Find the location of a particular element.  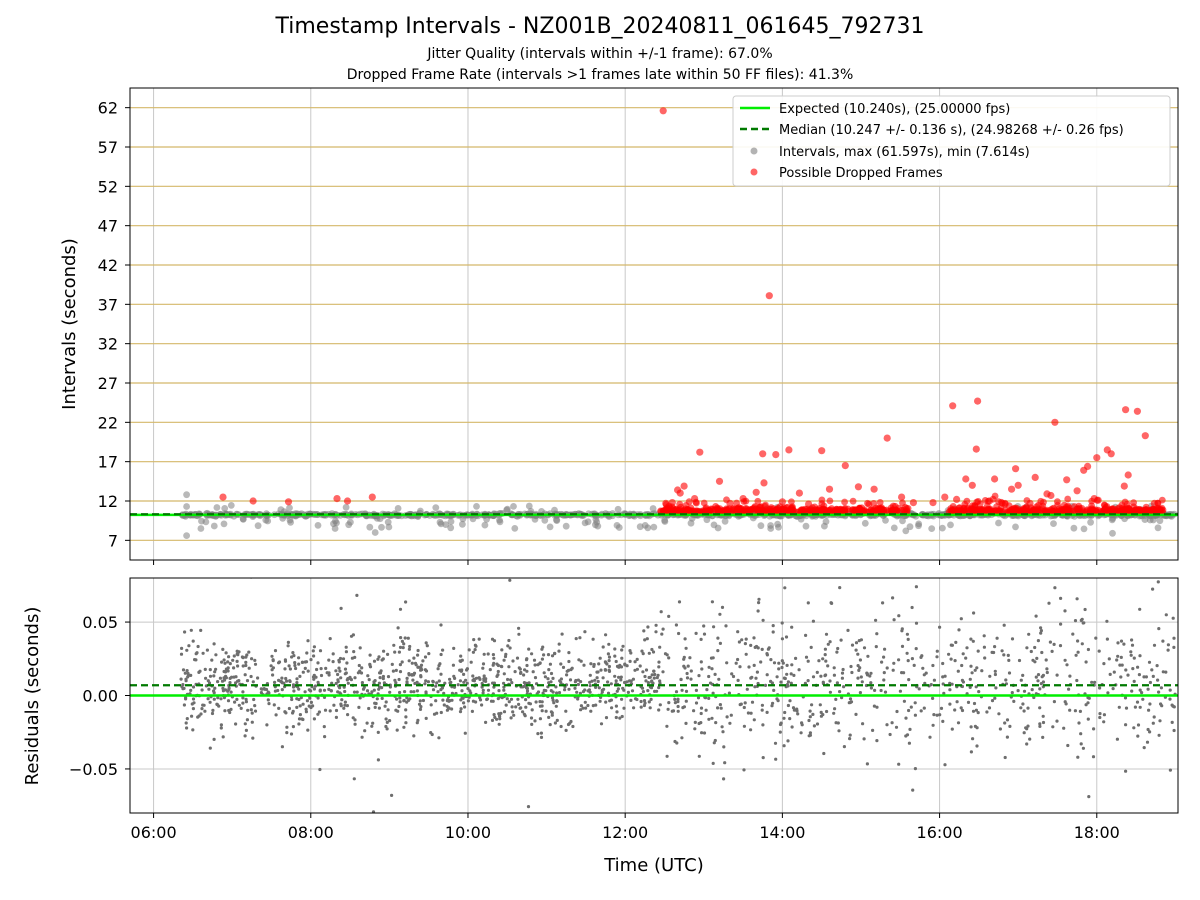

x-tick-label: 14:00 is located at coordinates (782, 832).